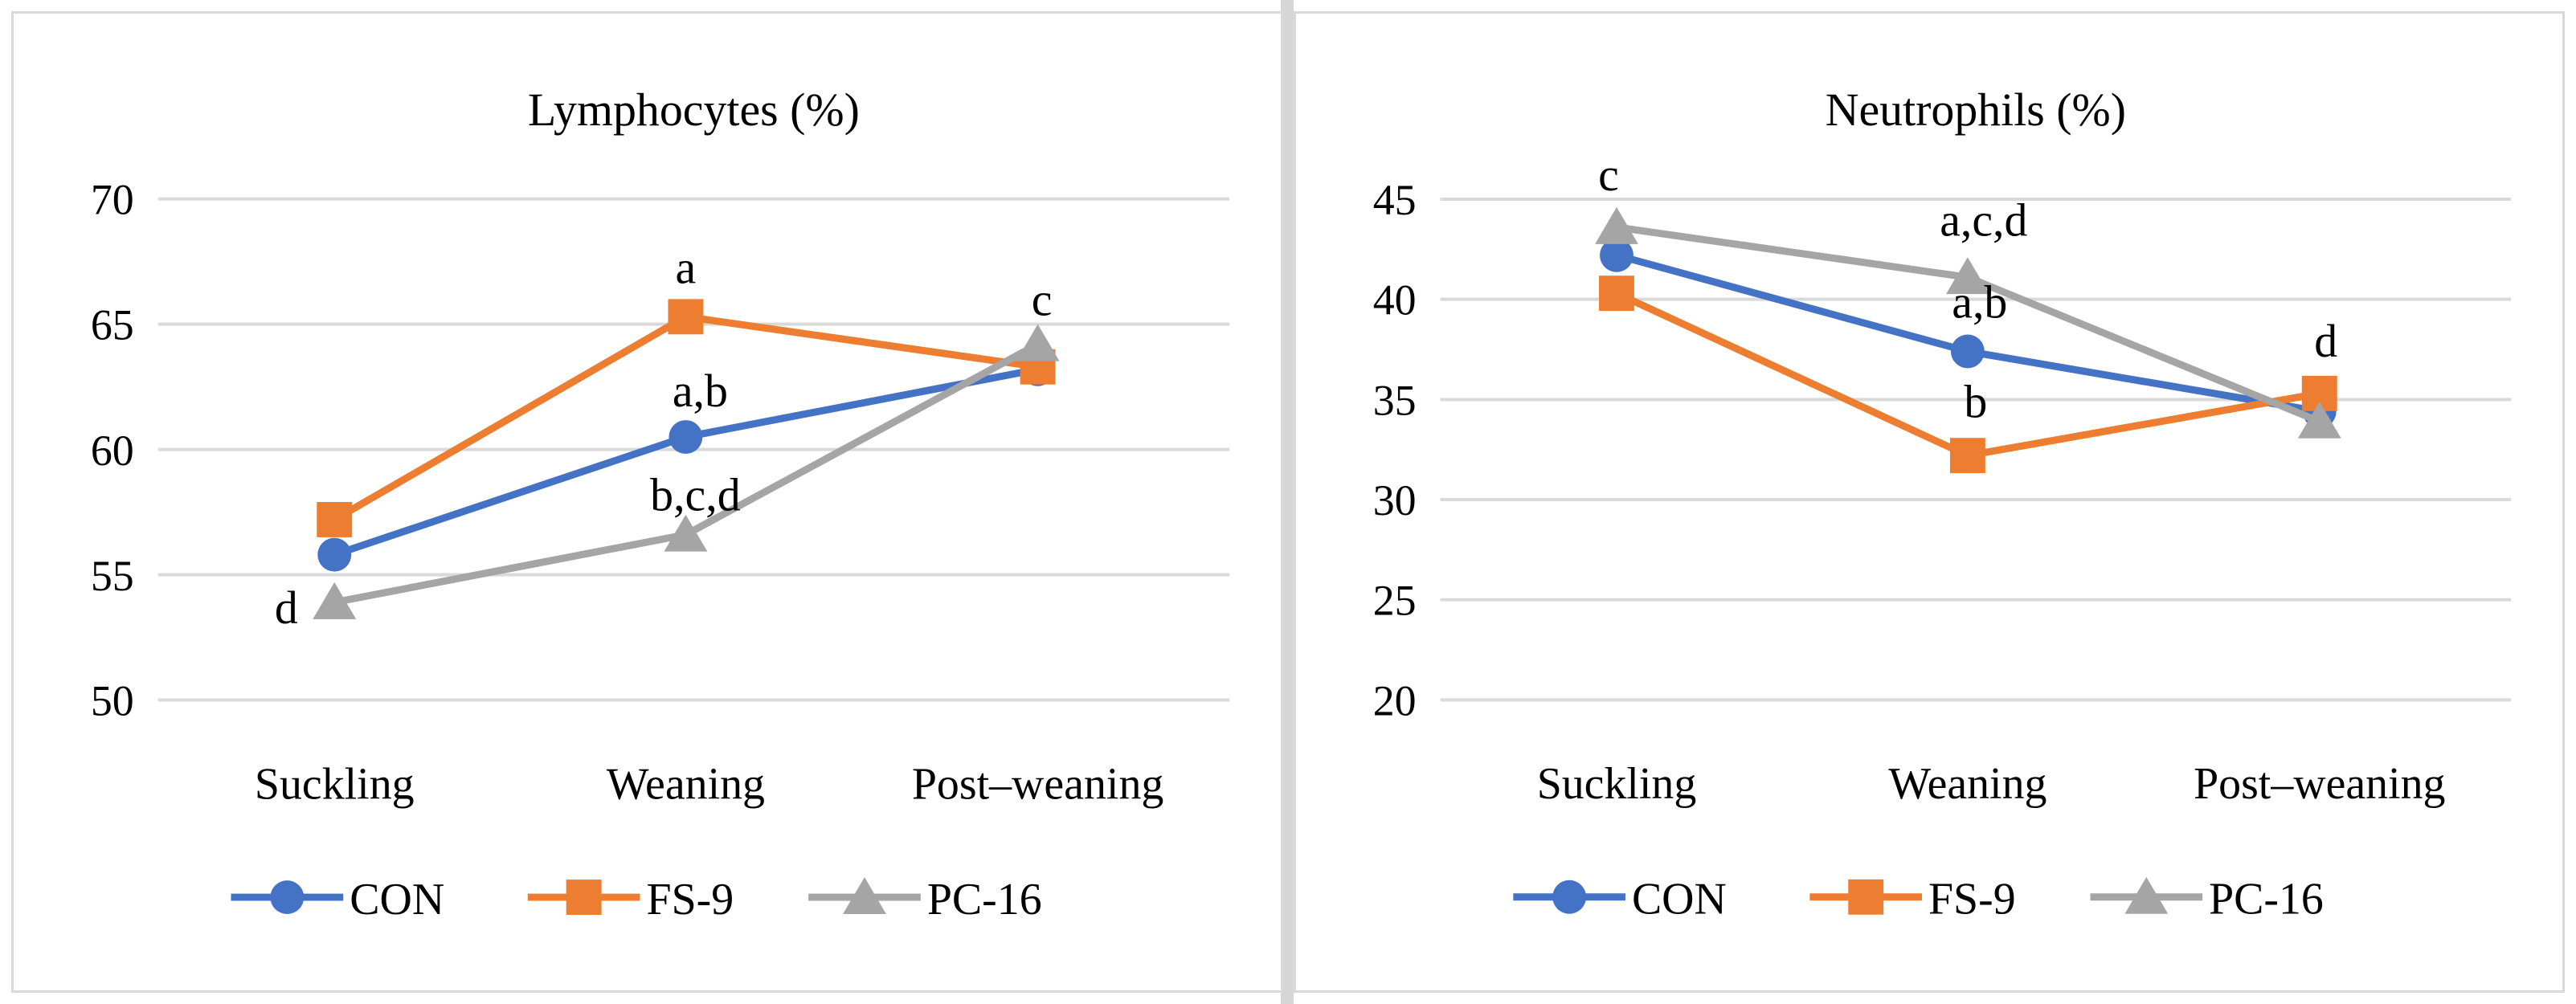  I want to click on y-tick: 45, so click(1395, 200).